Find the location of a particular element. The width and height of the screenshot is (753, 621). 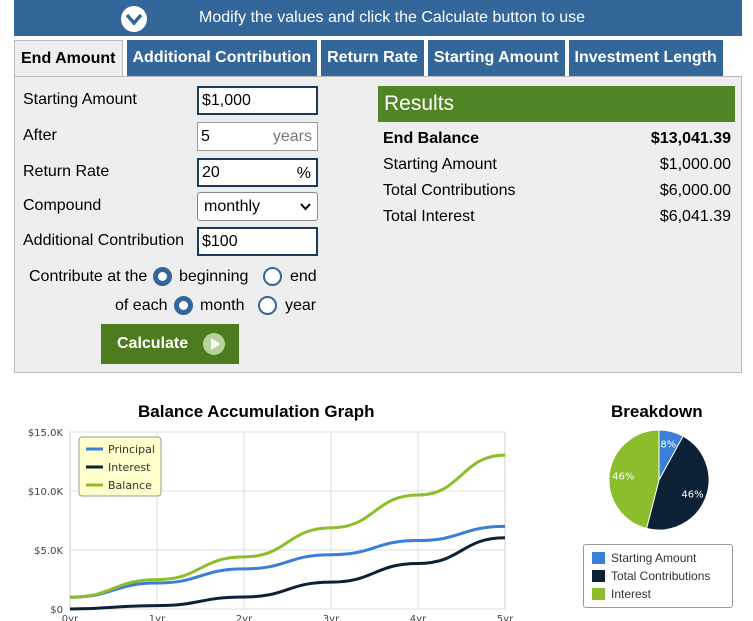

period-year-radio is located at coordinates (267, 305).